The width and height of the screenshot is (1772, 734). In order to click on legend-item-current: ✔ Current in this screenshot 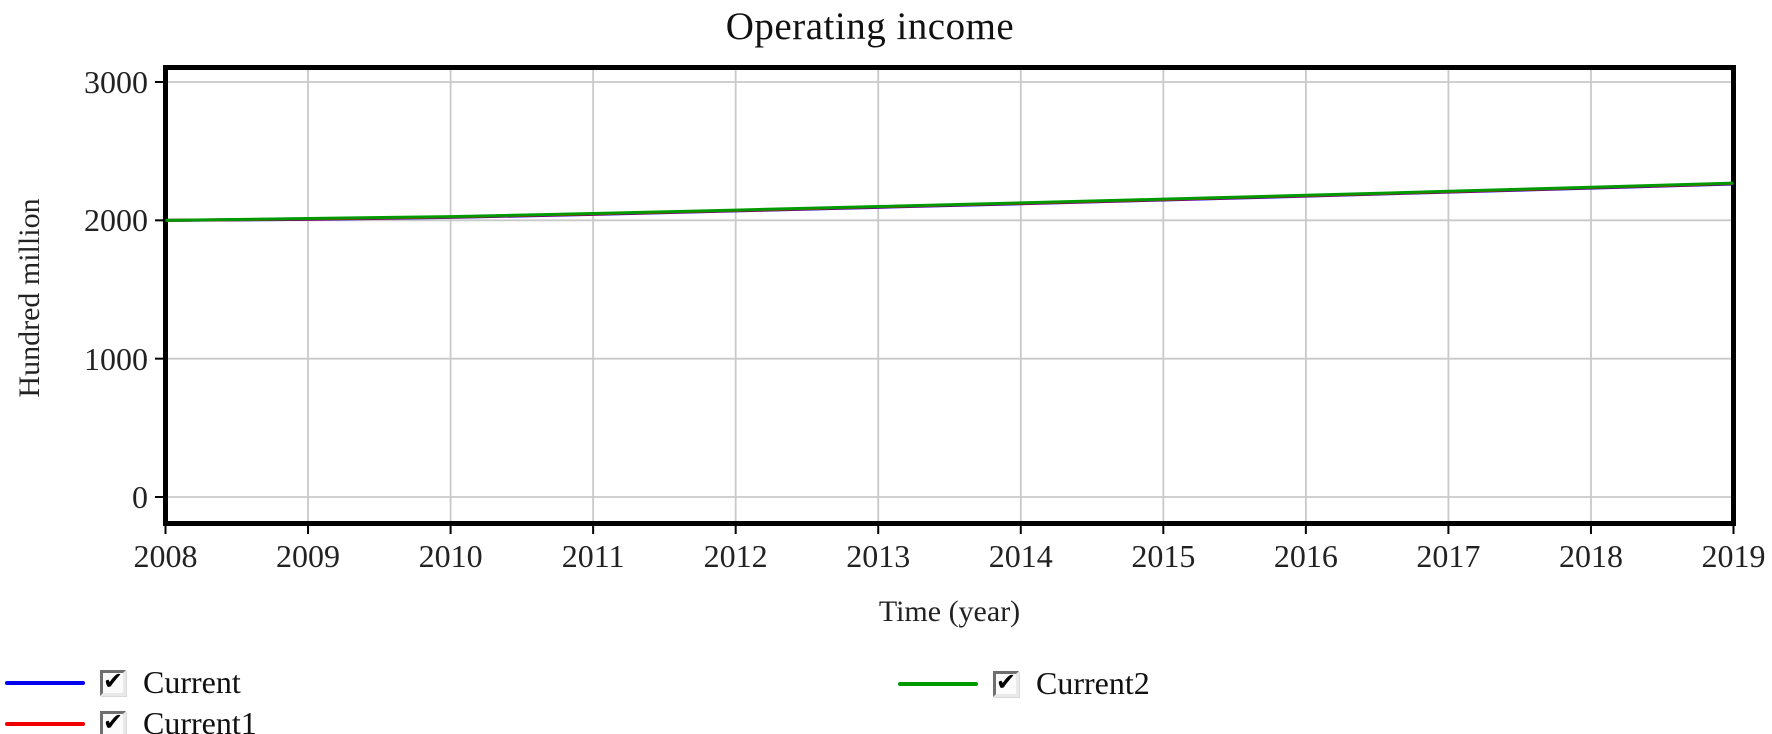, I will do `click(123, 682)`.